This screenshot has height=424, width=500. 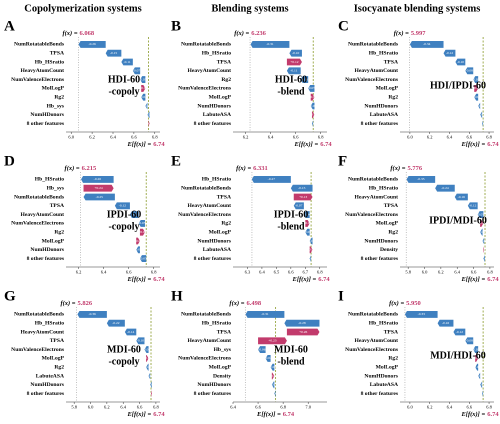 I want to click on bar-value-label: +0.26, so click(x=303, y=332).